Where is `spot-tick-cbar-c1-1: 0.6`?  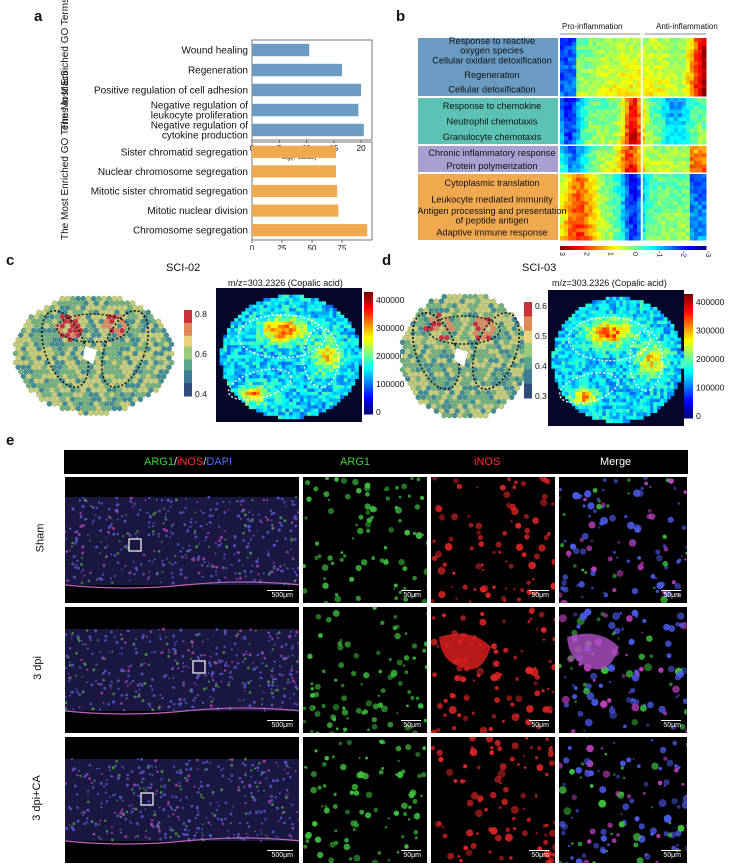
spot-tick-cbar-c1-1: 0.6 is located at coordinates (201, 354).